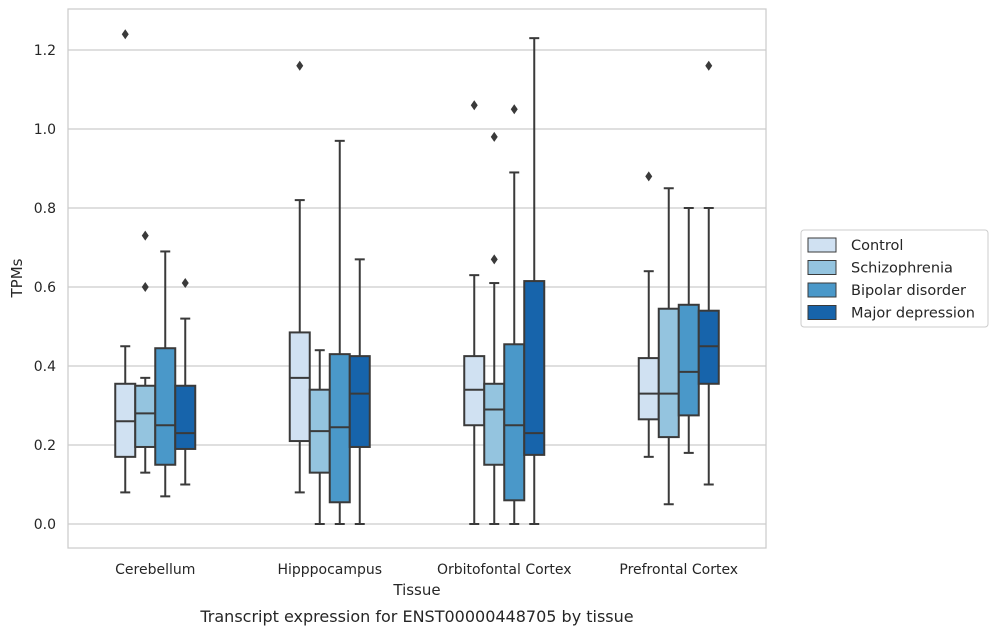 This screenshot has width=997, height=634. What do you see at coordinates (329, 570) in the screenshot?
I see `x-tick-label: Hipppocampus` at bounding box center [329, 570].